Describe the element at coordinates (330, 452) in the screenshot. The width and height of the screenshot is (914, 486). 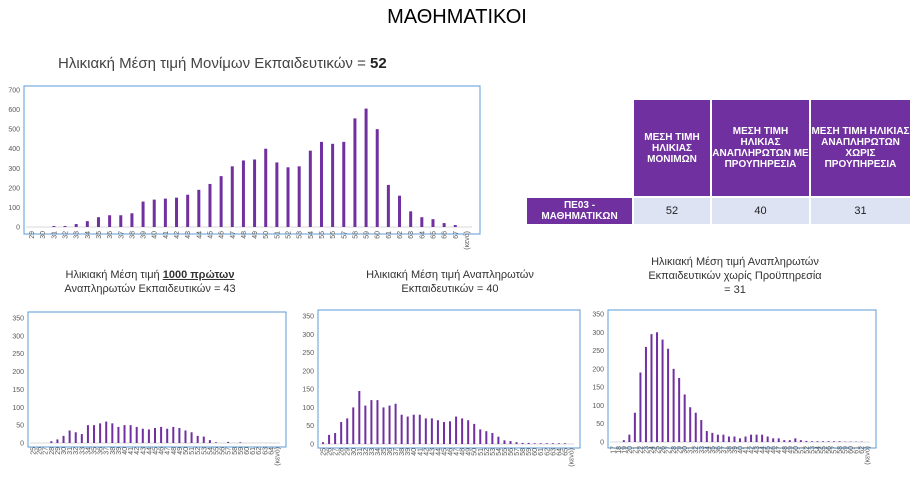
I see `x-tick-label: 26` at that location.